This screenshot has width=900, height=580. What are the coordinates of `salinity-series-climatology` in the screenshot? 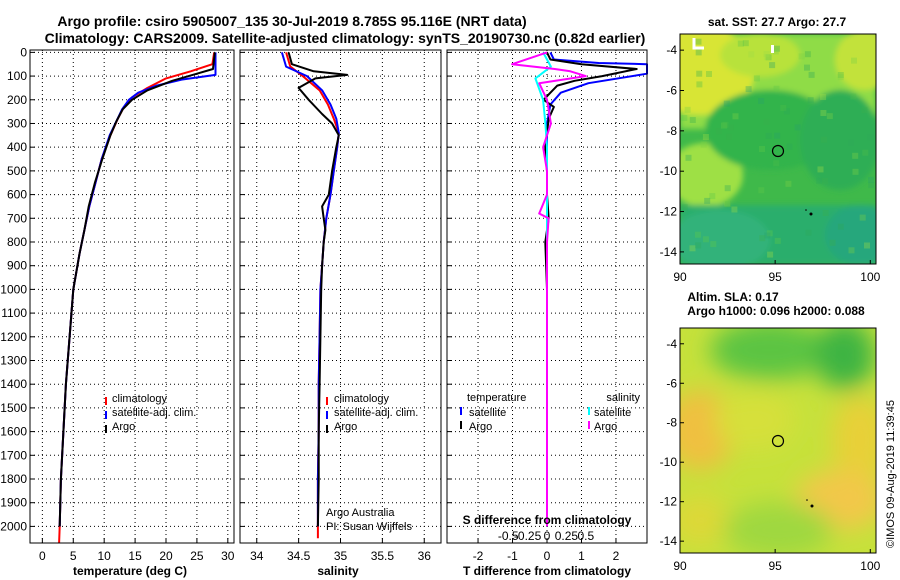 It's located at (312, 295).